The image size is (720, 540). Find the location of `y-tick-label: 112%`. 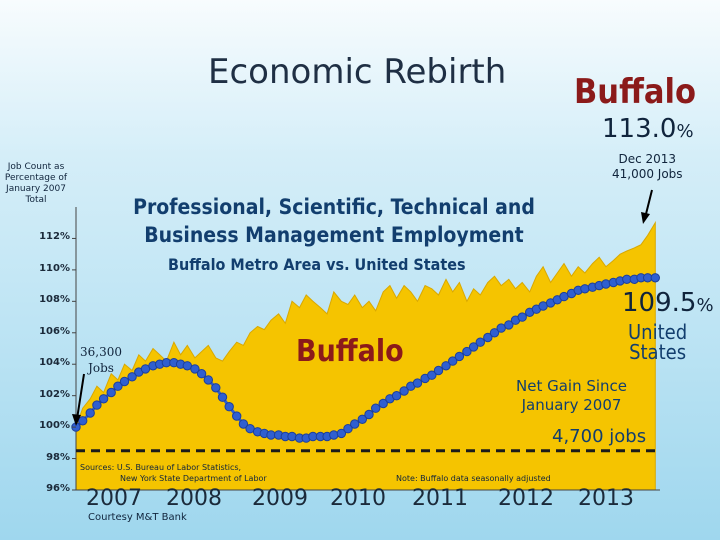

y-tick-label: 112% is located at coordinates (54, 237).